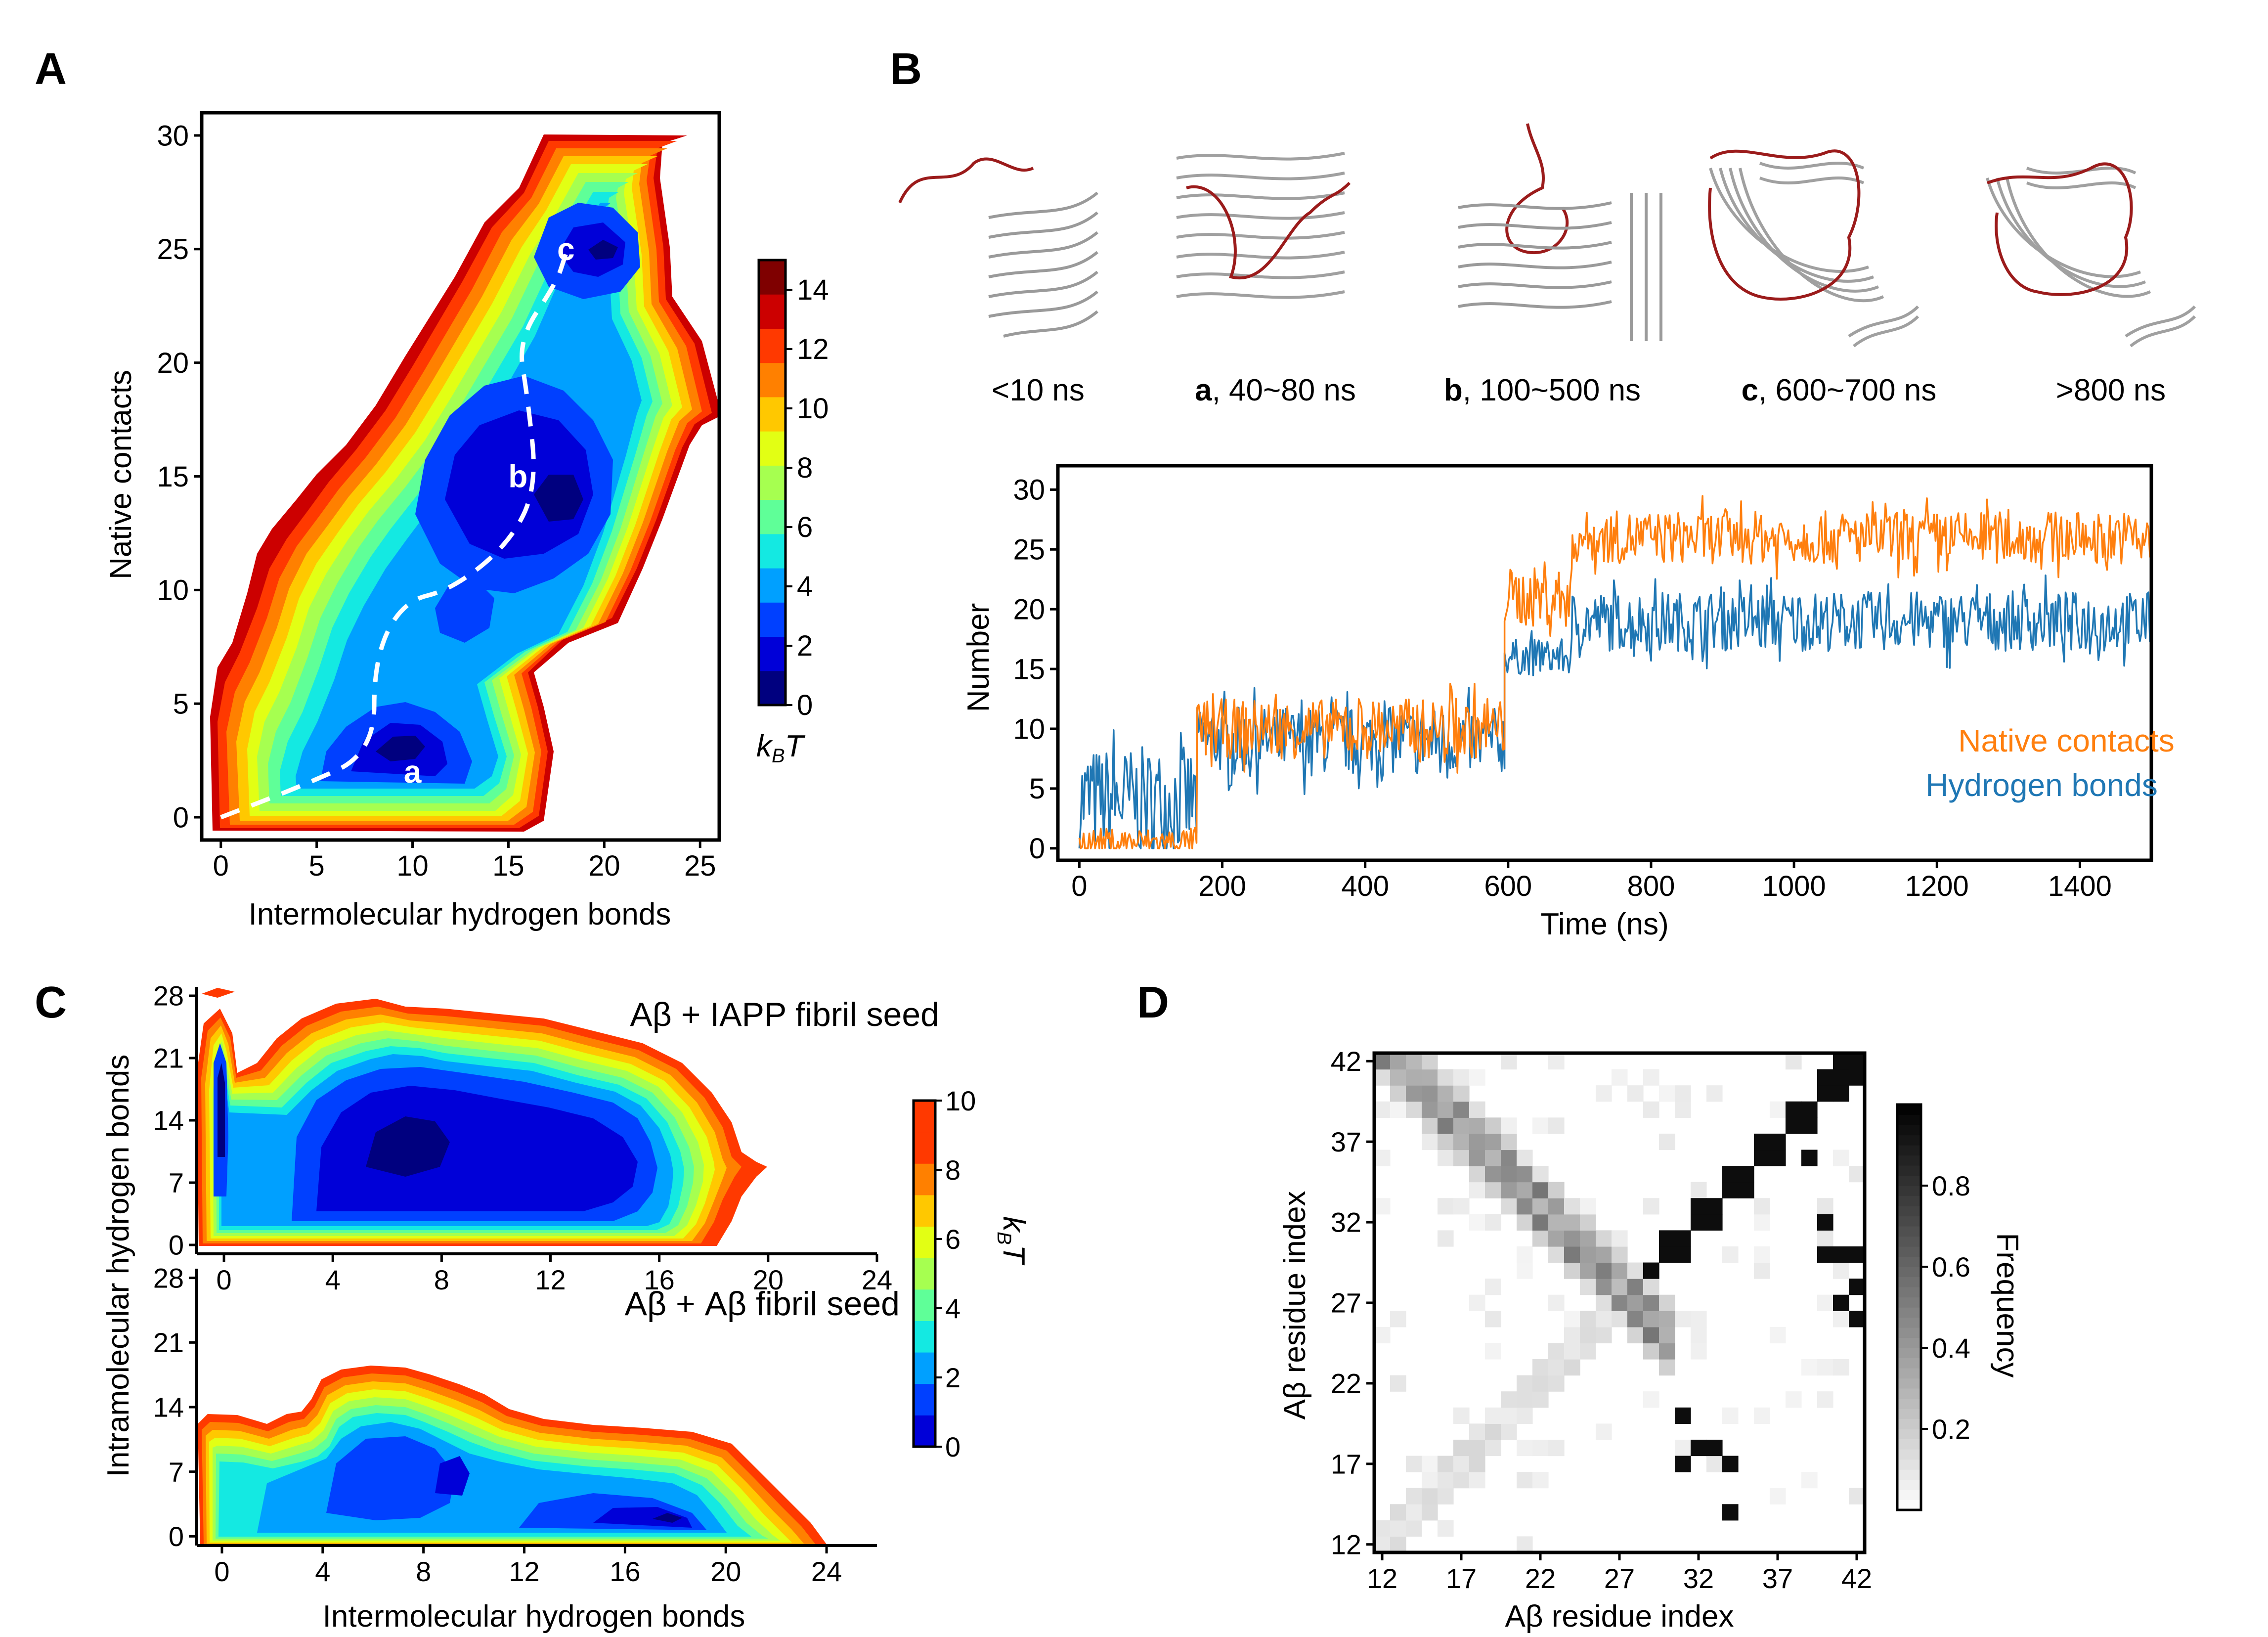 The height and width of the screenshot is (1637, 2268). I want to click on snapshot-peptide, so click(2060, 229).